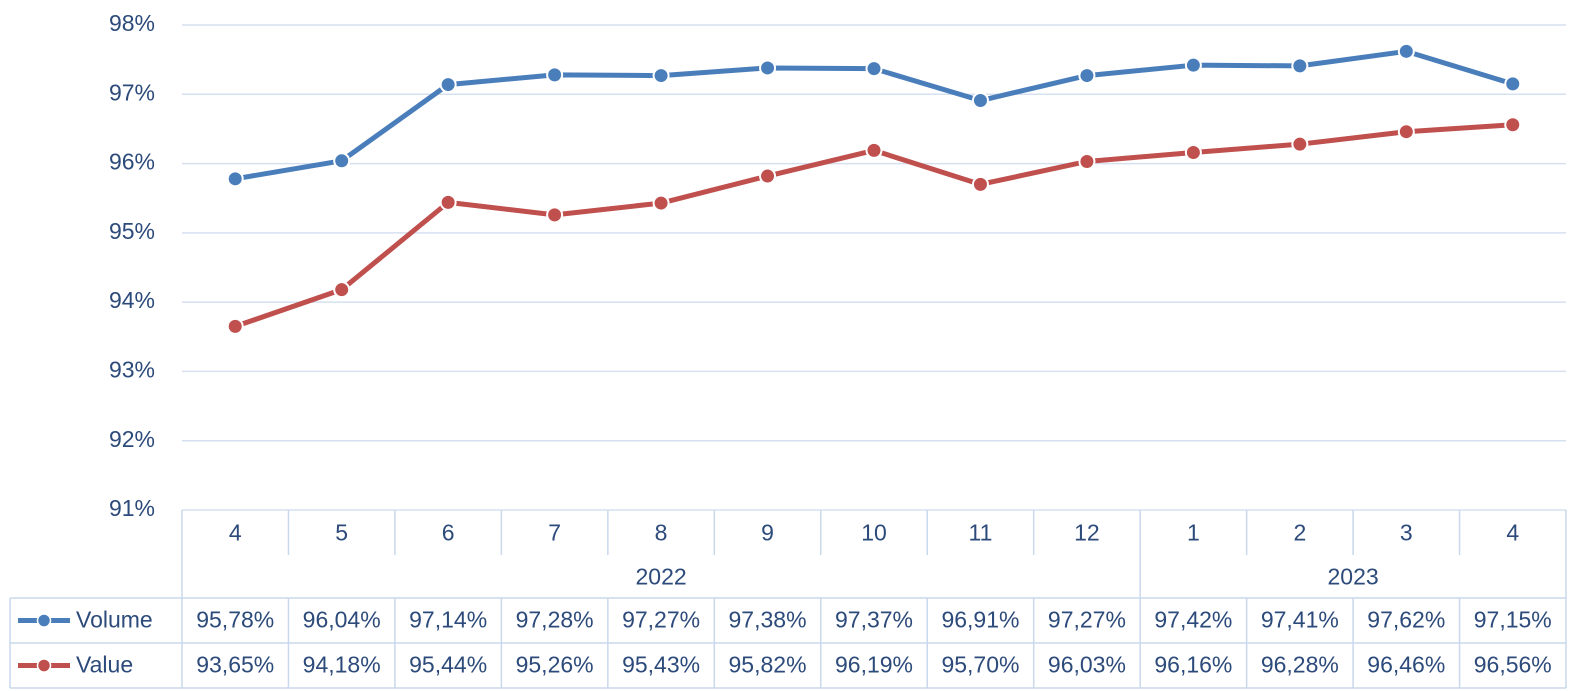  I want to click on table-value: 95,78%, so click(235, 620).